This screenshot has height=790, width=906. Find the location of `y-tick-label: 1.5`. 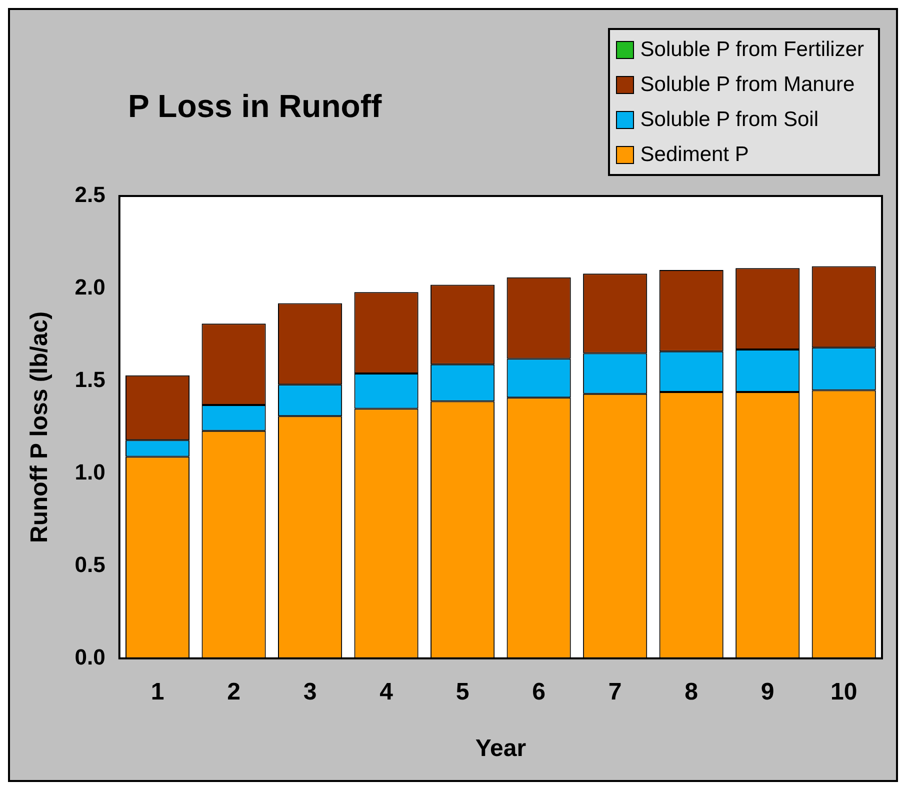

y-tick-label: 1.5 is located at coordinates (90, 379).